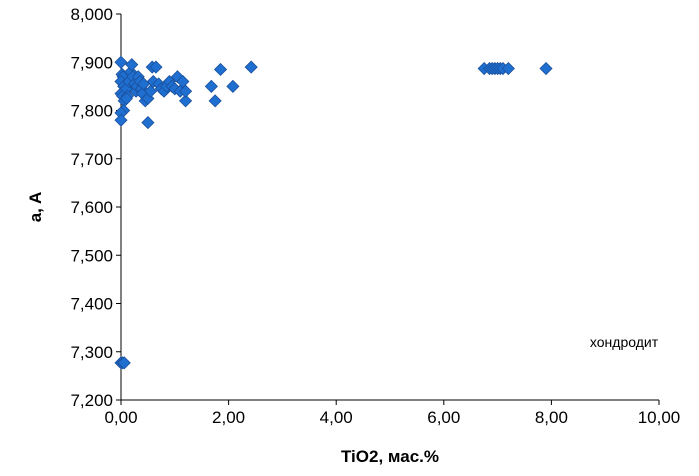  I want to click on y-tick-label: 7,500, so click(91, 255).